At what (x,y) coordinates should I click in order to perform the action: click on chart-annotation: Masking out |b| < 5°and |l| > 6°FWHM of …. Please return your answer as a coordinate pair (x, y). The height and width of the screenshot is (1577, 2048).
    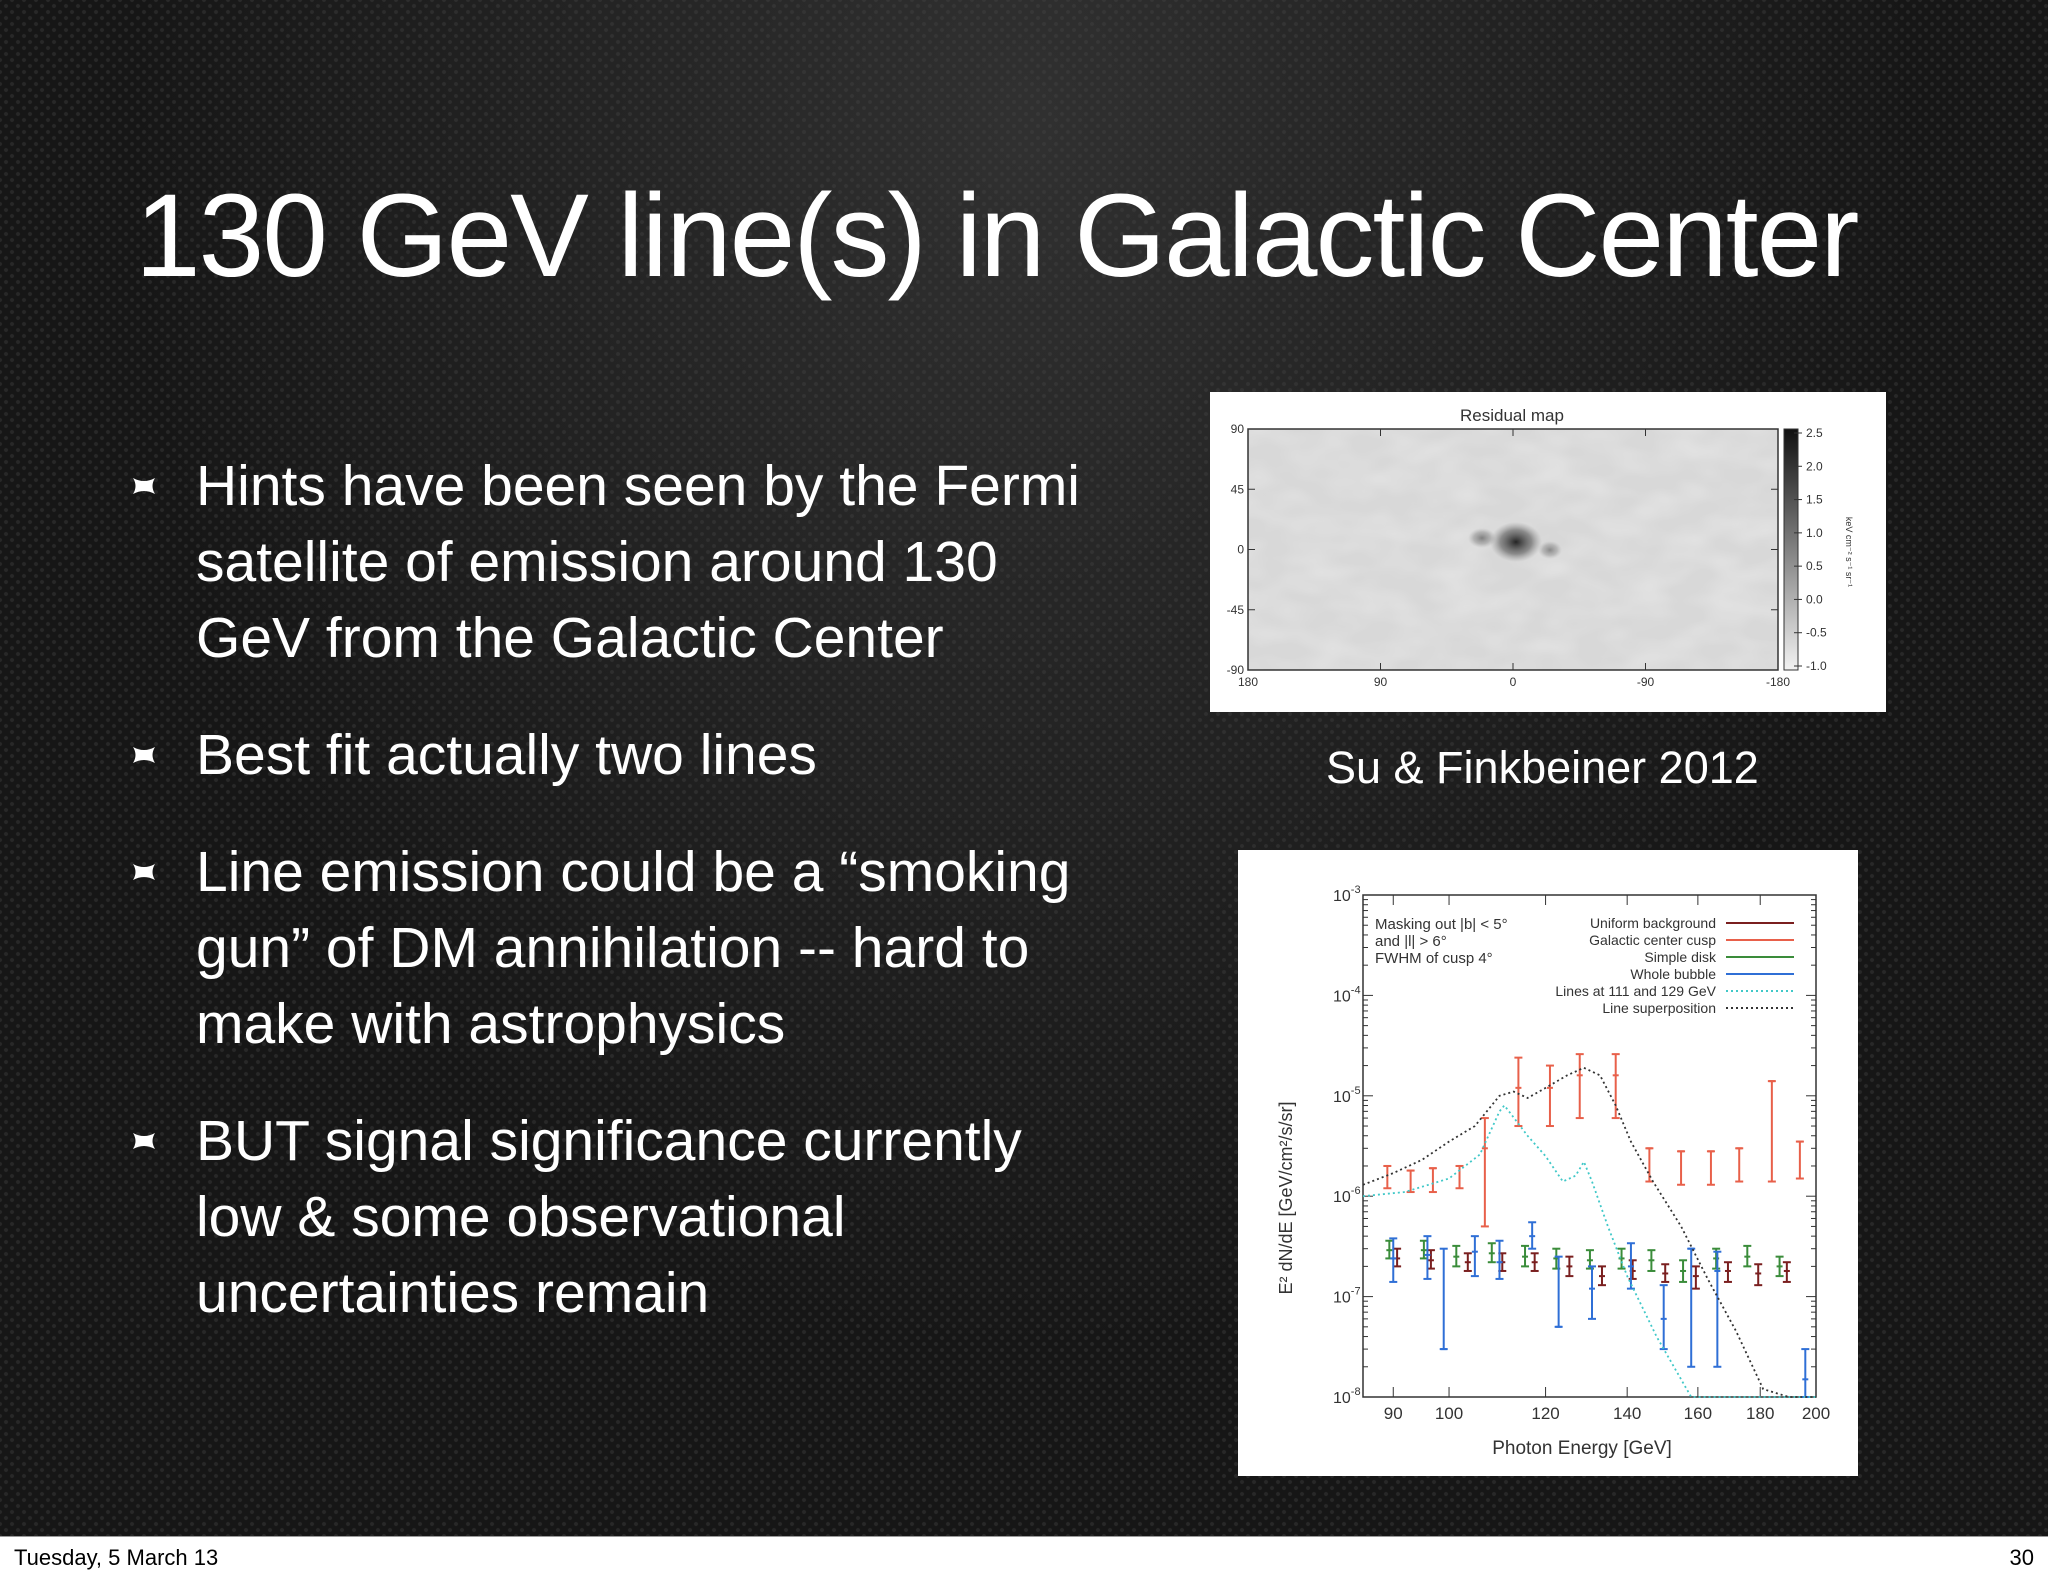
    Looking at the image, I should click on (1441, 941).